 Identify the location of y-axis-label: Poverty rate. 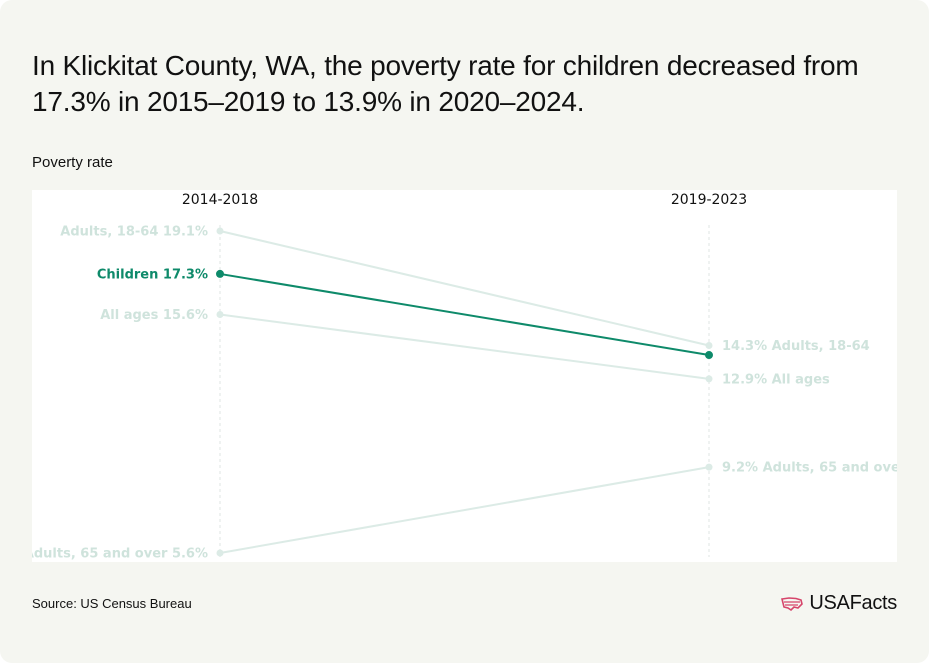
(72, 162).